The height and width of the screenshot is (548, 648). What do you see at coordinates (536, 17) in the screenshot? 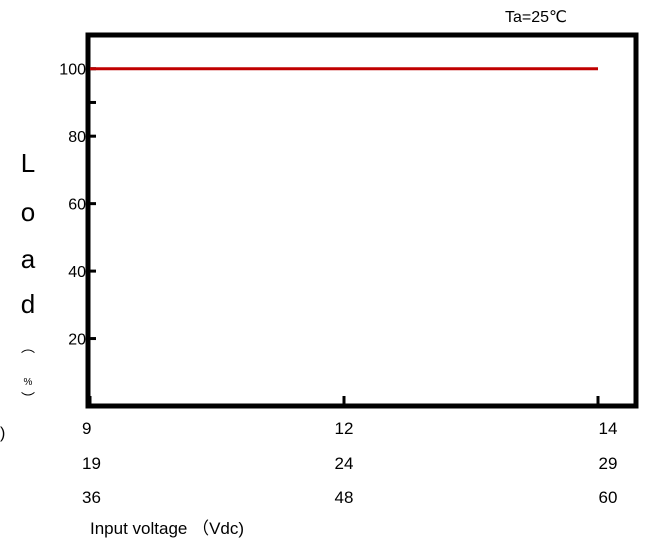
I see `ambient-temperature-annotation: Ta=25℃` at bounding box center [536, 17].